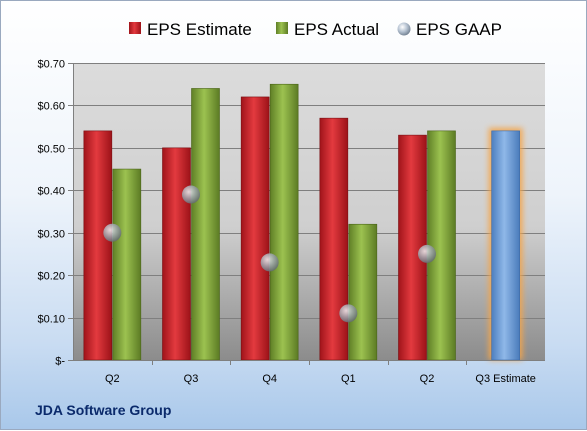  I want to click on x-tick-label: Q4, so click(269, 379).